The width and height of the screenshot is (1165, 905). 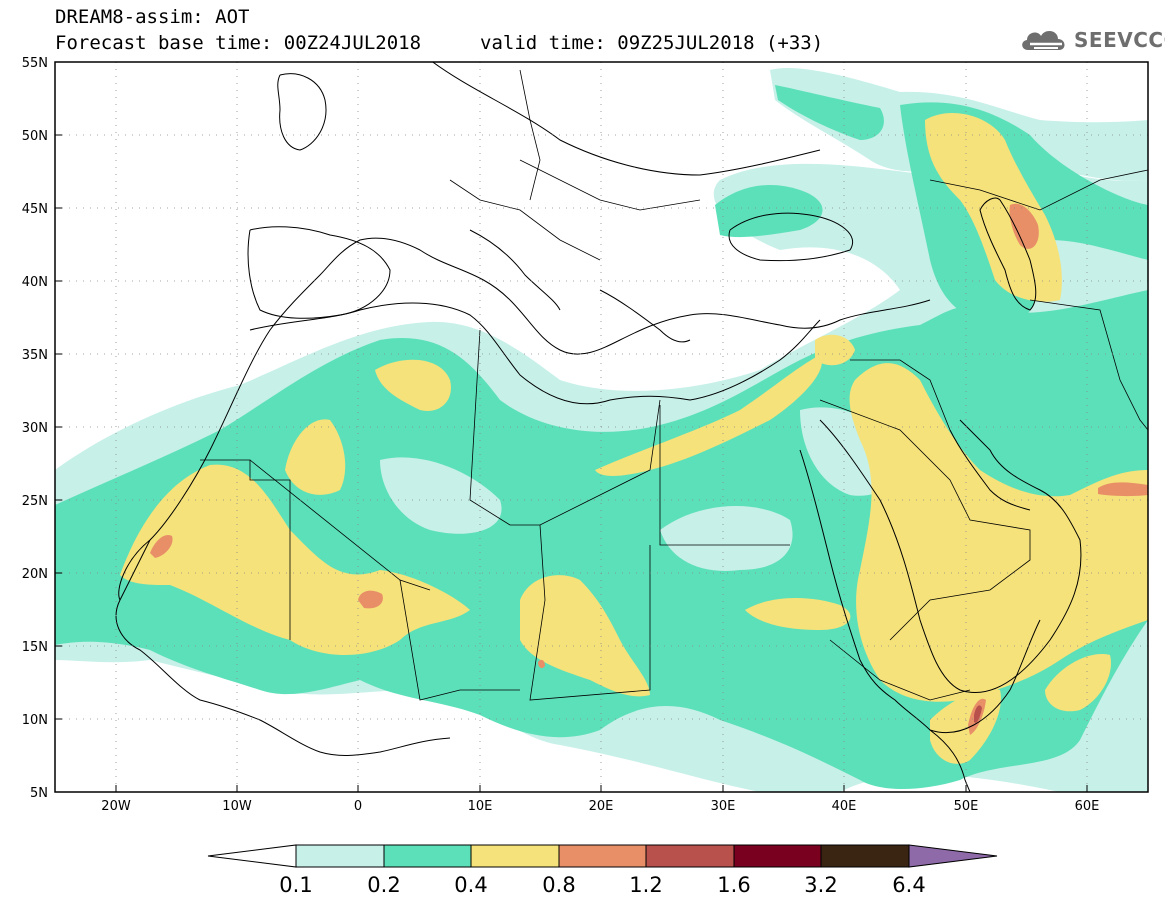 What do you see at coordinates (1038, 190) in the screenshot?
I see `border-kazakh` at bounding box center [1038, 190].